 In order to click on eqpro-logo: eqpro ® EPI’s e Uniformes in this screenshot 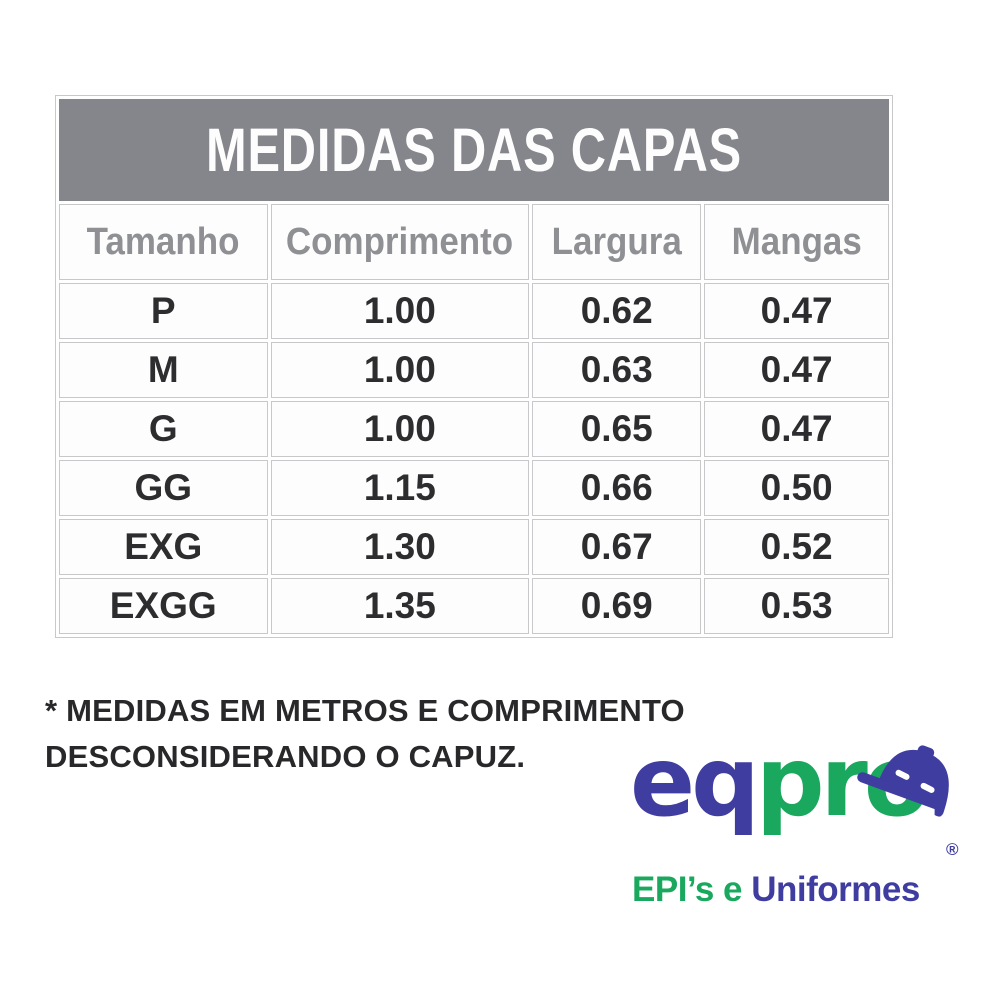, I will do `click(800, 833)`.